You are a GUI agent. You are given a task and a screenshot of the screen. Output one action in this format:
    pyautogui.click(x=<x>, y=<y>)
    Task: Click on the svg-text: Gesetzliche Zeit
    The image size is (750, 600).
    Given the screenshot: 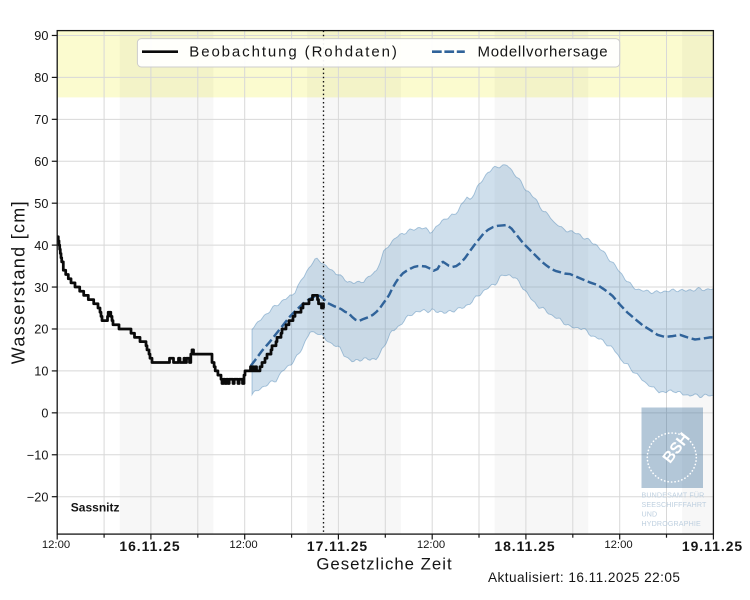 What is the action you would take?
    pyautogui.click(x=384, y=563)
    